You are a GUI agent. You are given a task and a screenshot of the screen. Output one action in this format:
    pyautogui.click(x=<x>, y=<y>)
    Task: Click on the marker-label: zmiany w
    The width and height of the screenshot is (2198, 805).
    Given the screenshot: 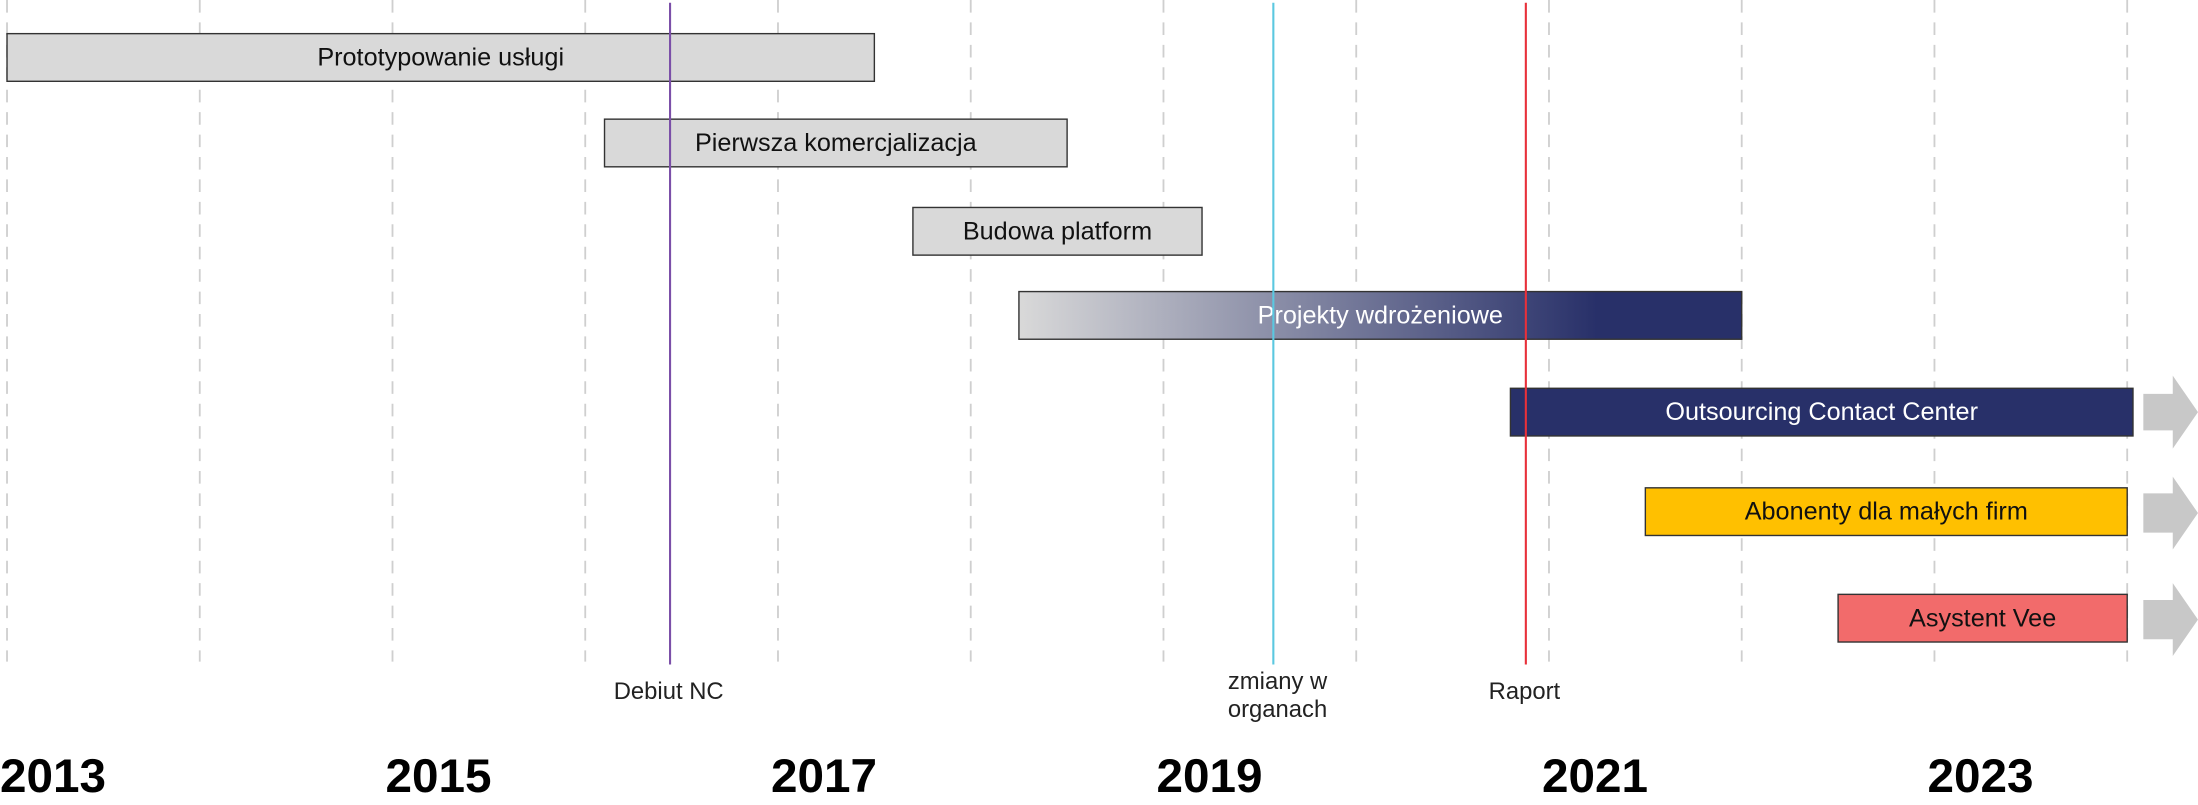 What is the action you would take?
    pyautogui.click(x=1278, y=681)
    